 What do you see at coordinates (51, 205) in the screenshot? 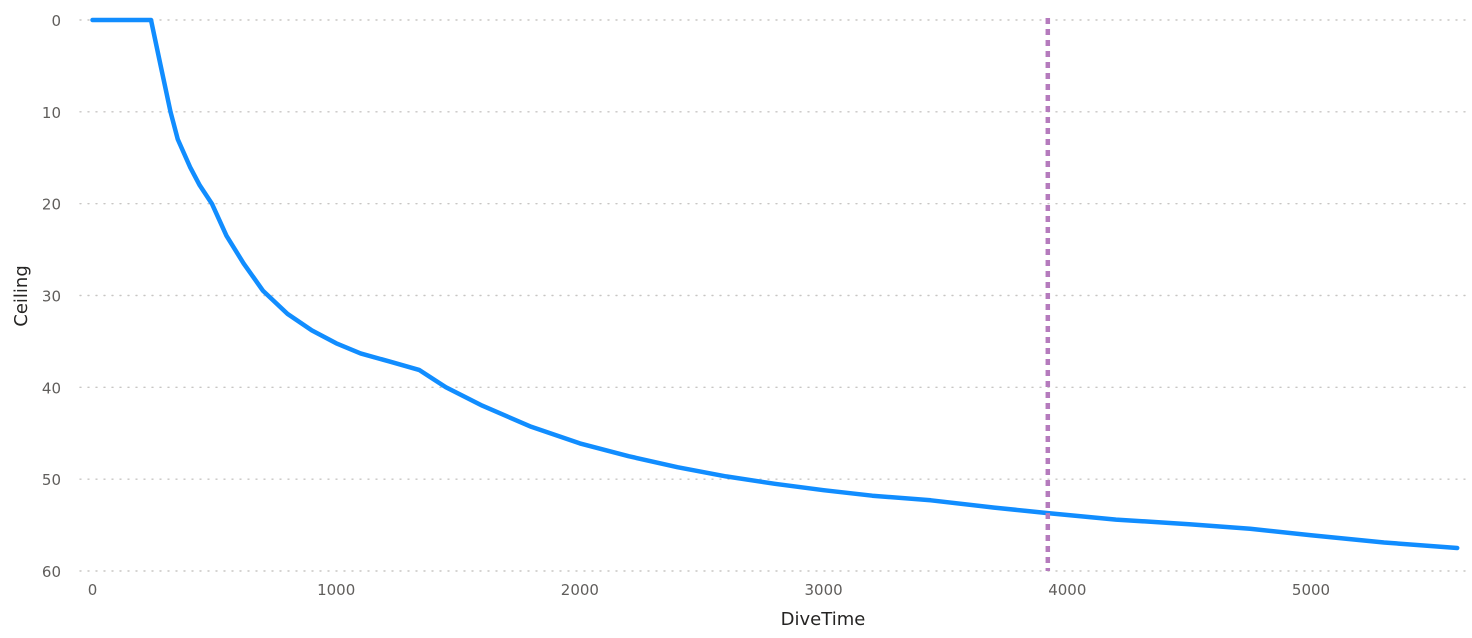
I see `y-tick-label: 20` at bounding box center [51, 205].